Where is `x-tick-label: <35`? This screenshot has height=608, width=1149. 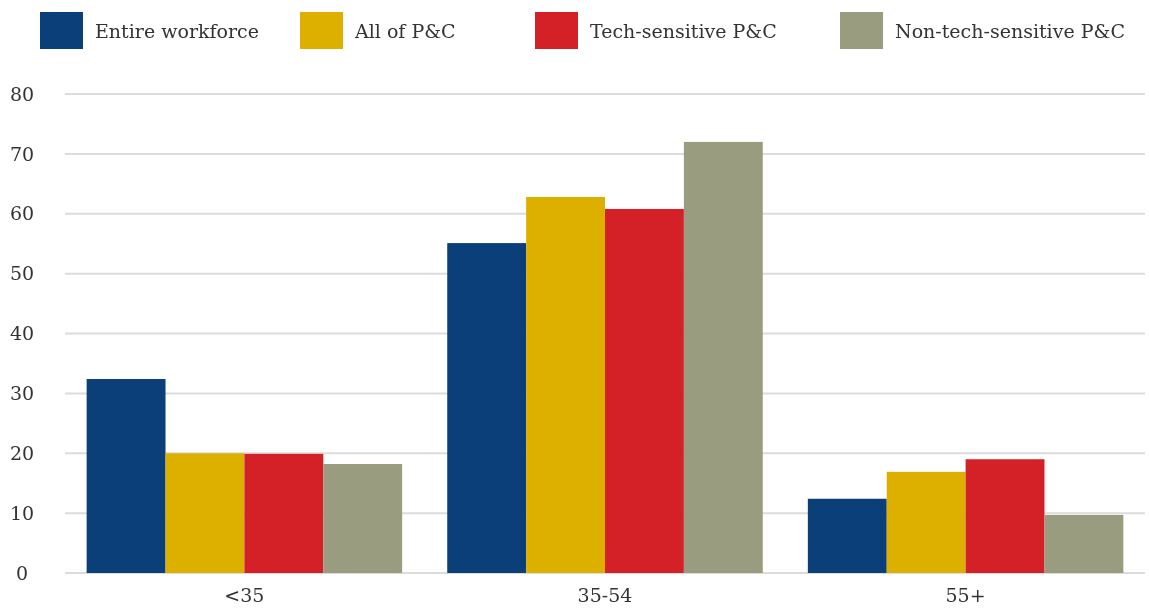 x-tick-label: <35 is located at coordinates (244, 595).